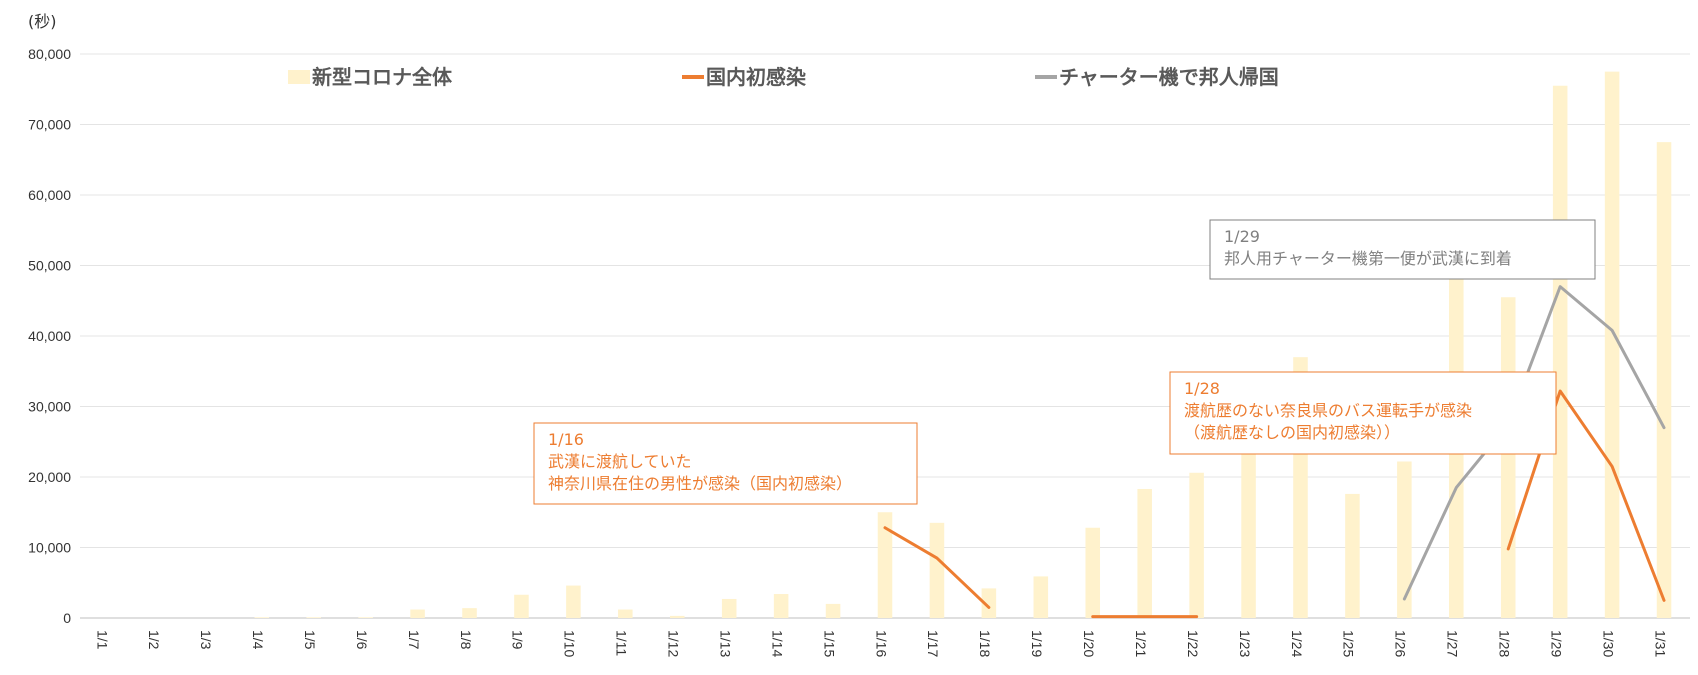 The height and width of the screenshot is (675, 1698). Describe the element at coordinates (49, 125) in the screenshot. I see `y-tick-label: 70,000` at that location.